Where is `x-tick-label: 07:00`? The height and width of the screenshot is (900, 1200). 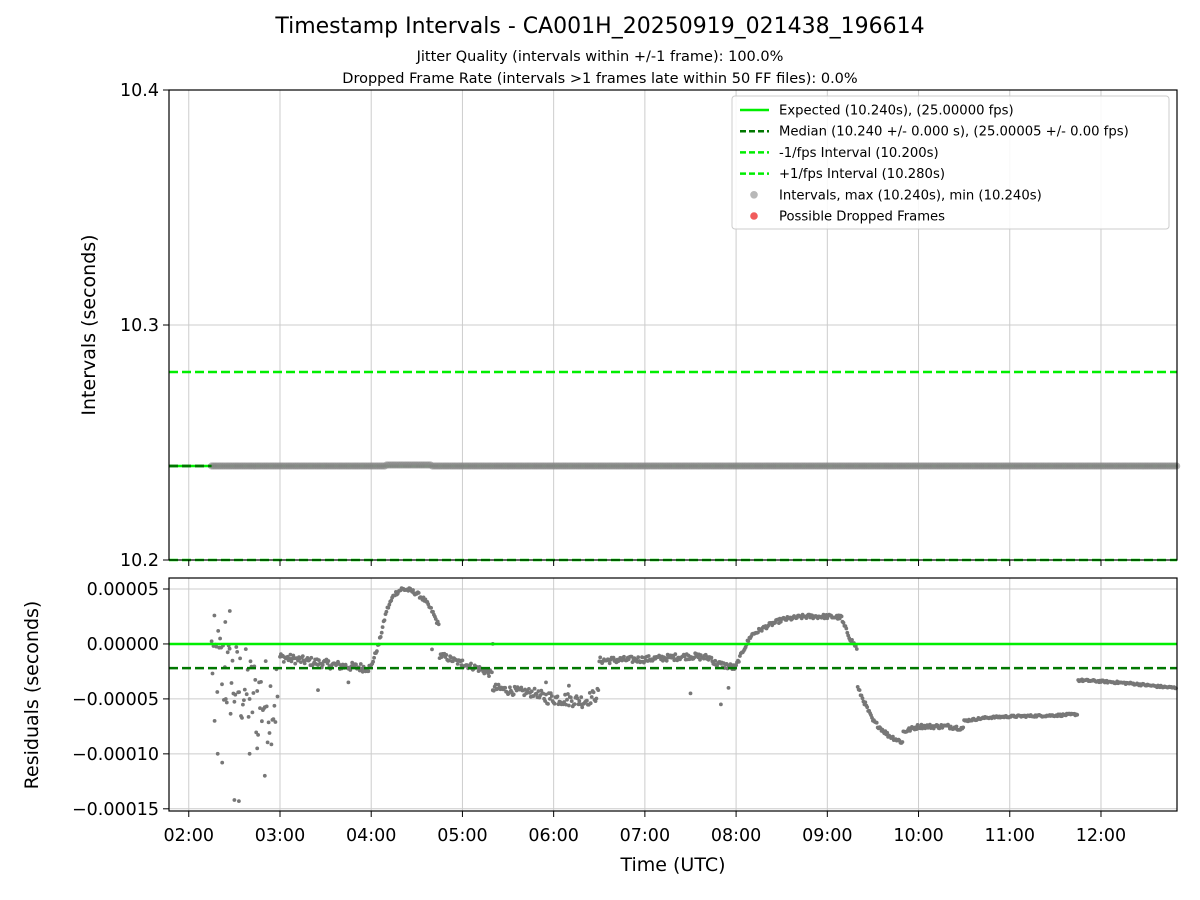
x-tick-label: 07:00 is located at coordinates (645, 836).